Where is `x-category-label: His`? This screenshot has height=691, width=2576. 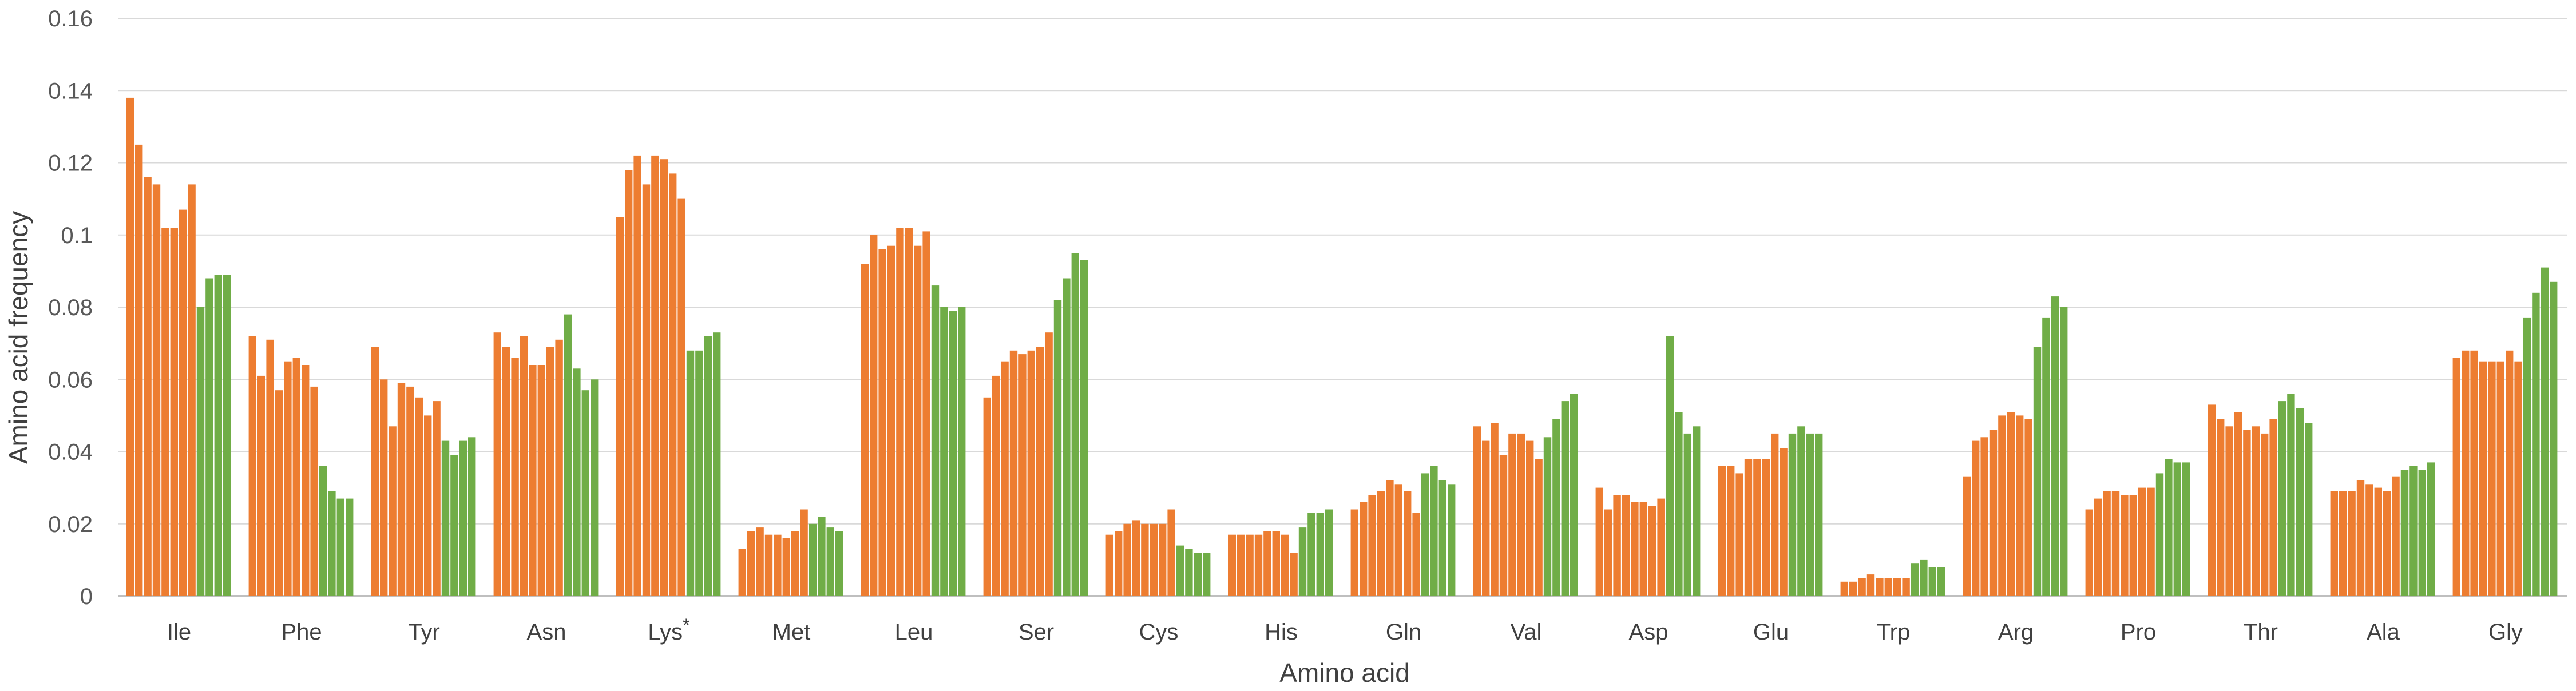 x-category-label: His is located at coordinates (1282, 632).